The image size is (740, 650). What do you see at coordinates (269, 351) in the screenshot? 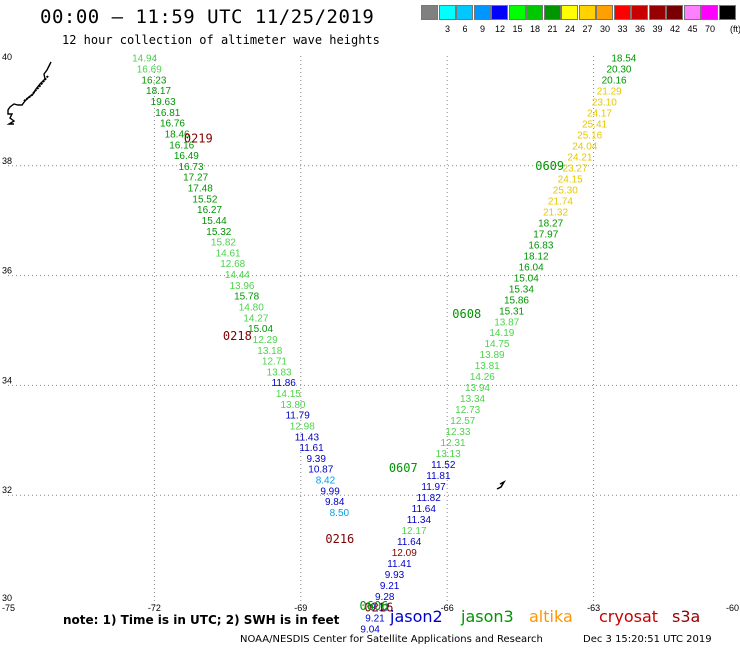
I see `wave-height-label: 13.18` at bounding box center [269, 351].